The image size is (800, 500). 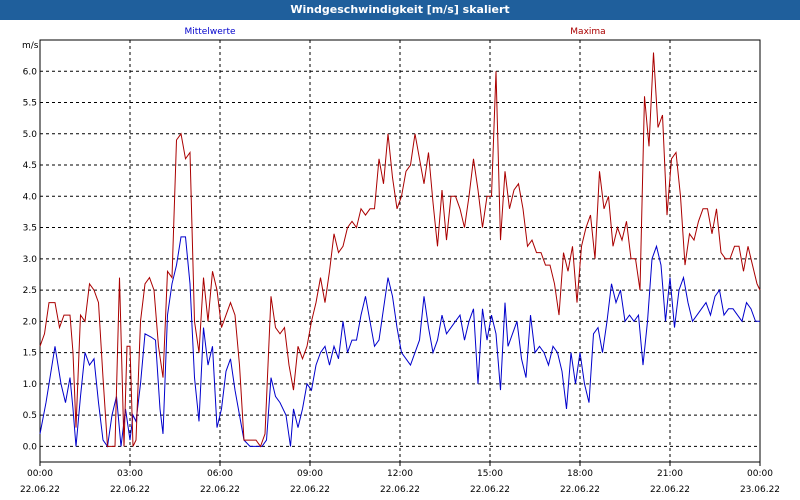 What do you see at coordinates (30, 72) in the screenshot?
I see `y-tick-label: 6.0` at bounding box center [30, 72].